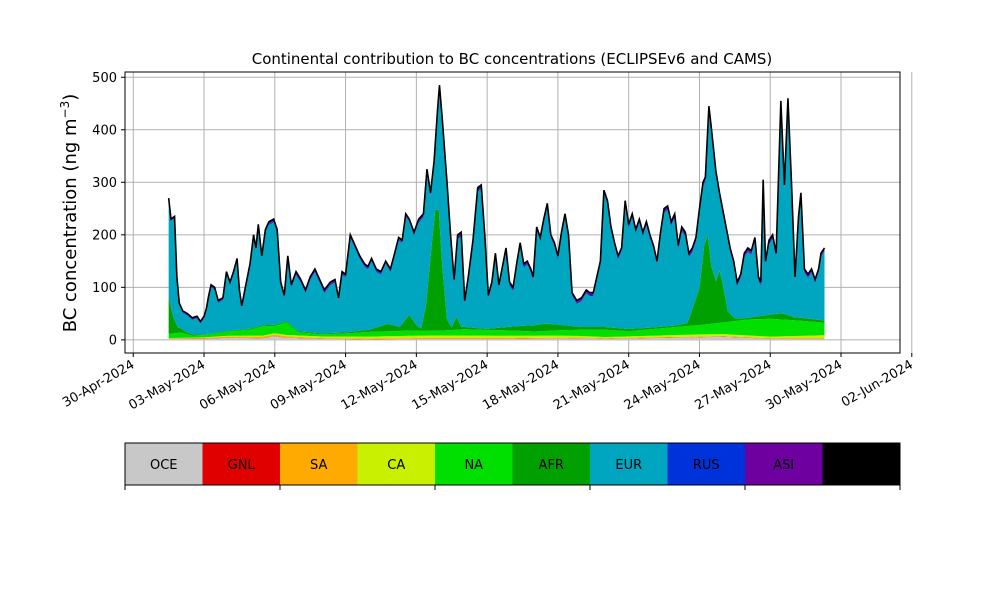 The width and height of the screenshot is (1000, 600). I want to click on y-tick-label: 400, so click(104, 130).